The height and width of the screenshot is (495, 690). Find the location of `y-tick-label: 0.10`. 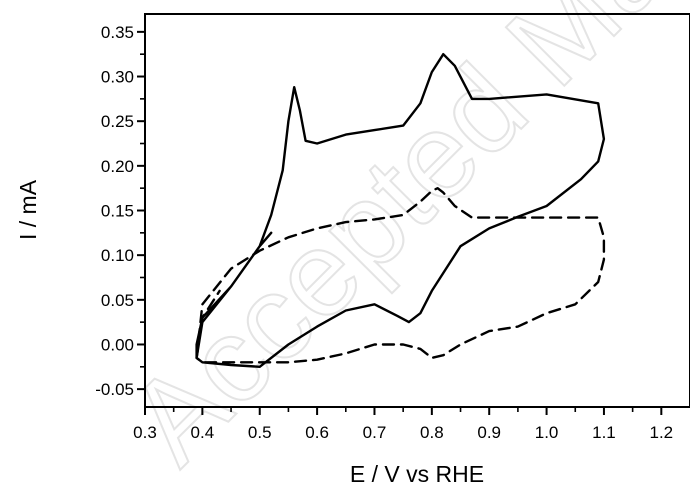

y-tick-label: 0.10 is located at coordinates (117, 255).